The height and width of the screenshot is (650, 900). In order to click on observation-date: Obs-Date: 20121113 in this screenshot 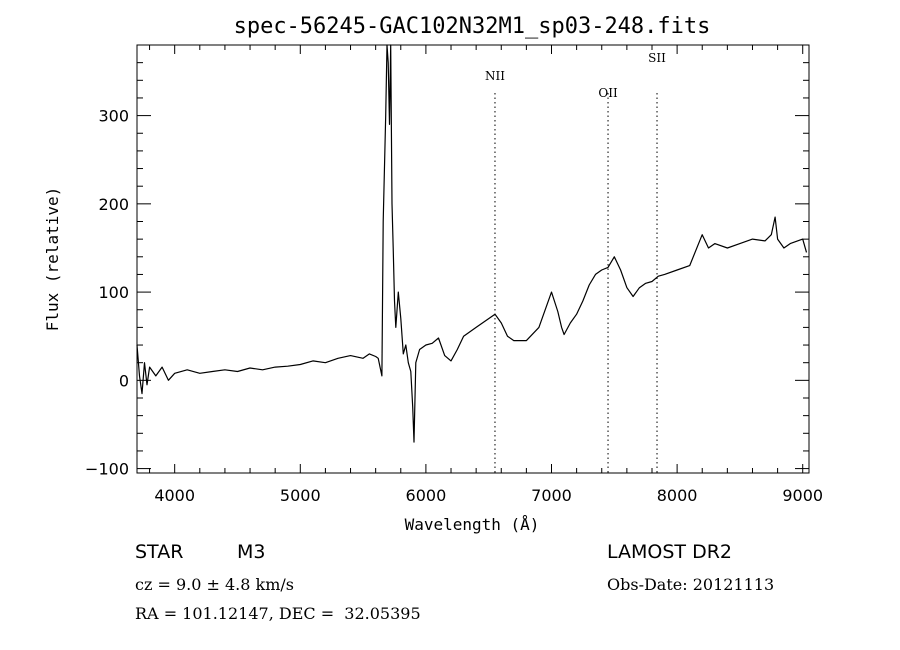, I will do `click(691, 584)`.